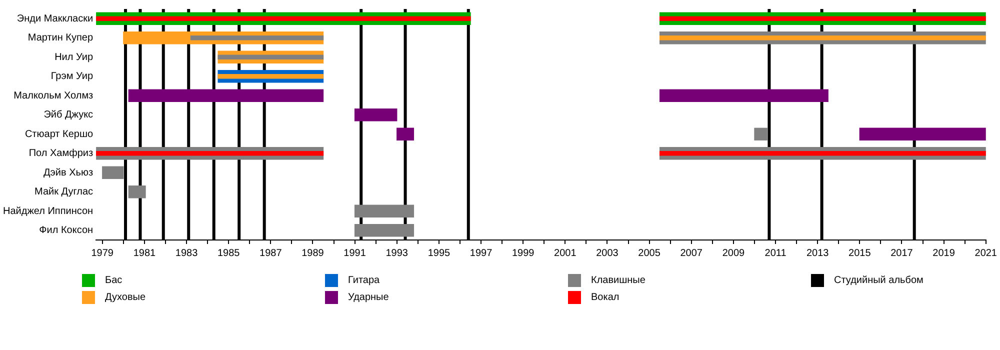 Image resolution: width=1000 pixels, height=350 pixels. I want to click on legend-label: Гитара, so click(364, 280).